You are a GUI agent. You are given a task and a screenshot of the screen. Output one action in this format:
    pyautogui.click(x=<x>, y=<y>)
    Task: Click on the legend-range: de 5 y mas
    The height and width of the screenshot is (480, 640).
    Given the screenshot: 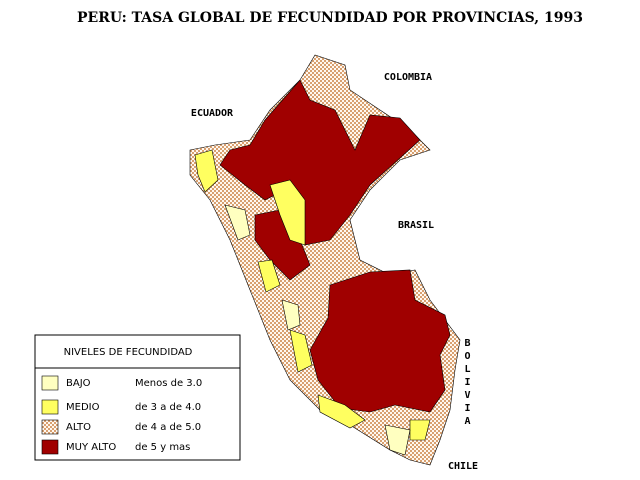 What is the action you would take?
    pyautogui.click(x=162, y=447)
    